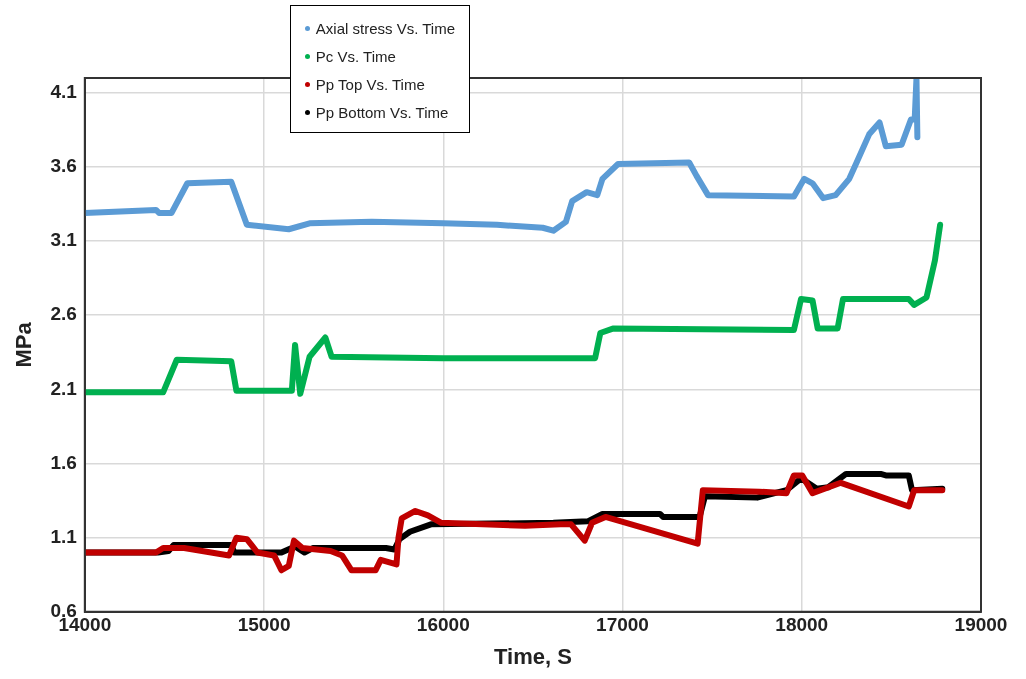 This screenshot has width=1026, height=679. I want to click on y-tick-label: 4.1, so click(64, 92).